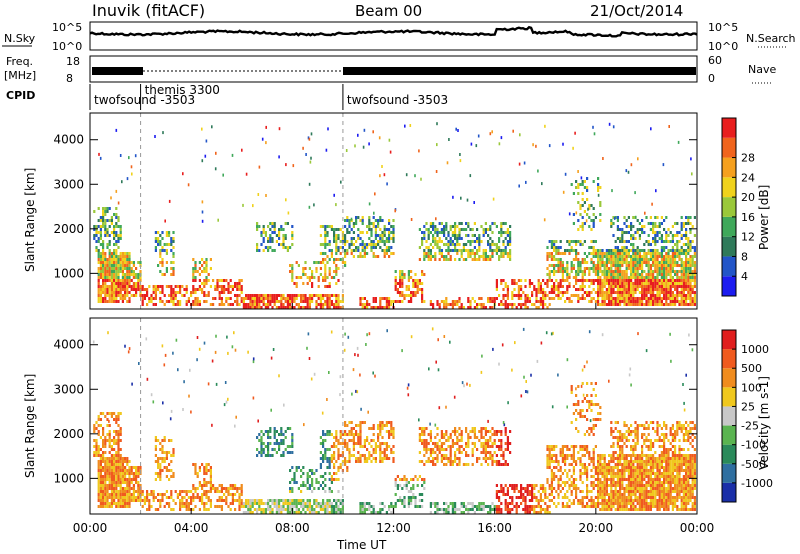 The width and height of the screenshot is (800, 554). What do you see at coordinates (711, 78) in the screenshot?
I see `freq-right-tick-bottom: 0` at bounding box center [711, 78].